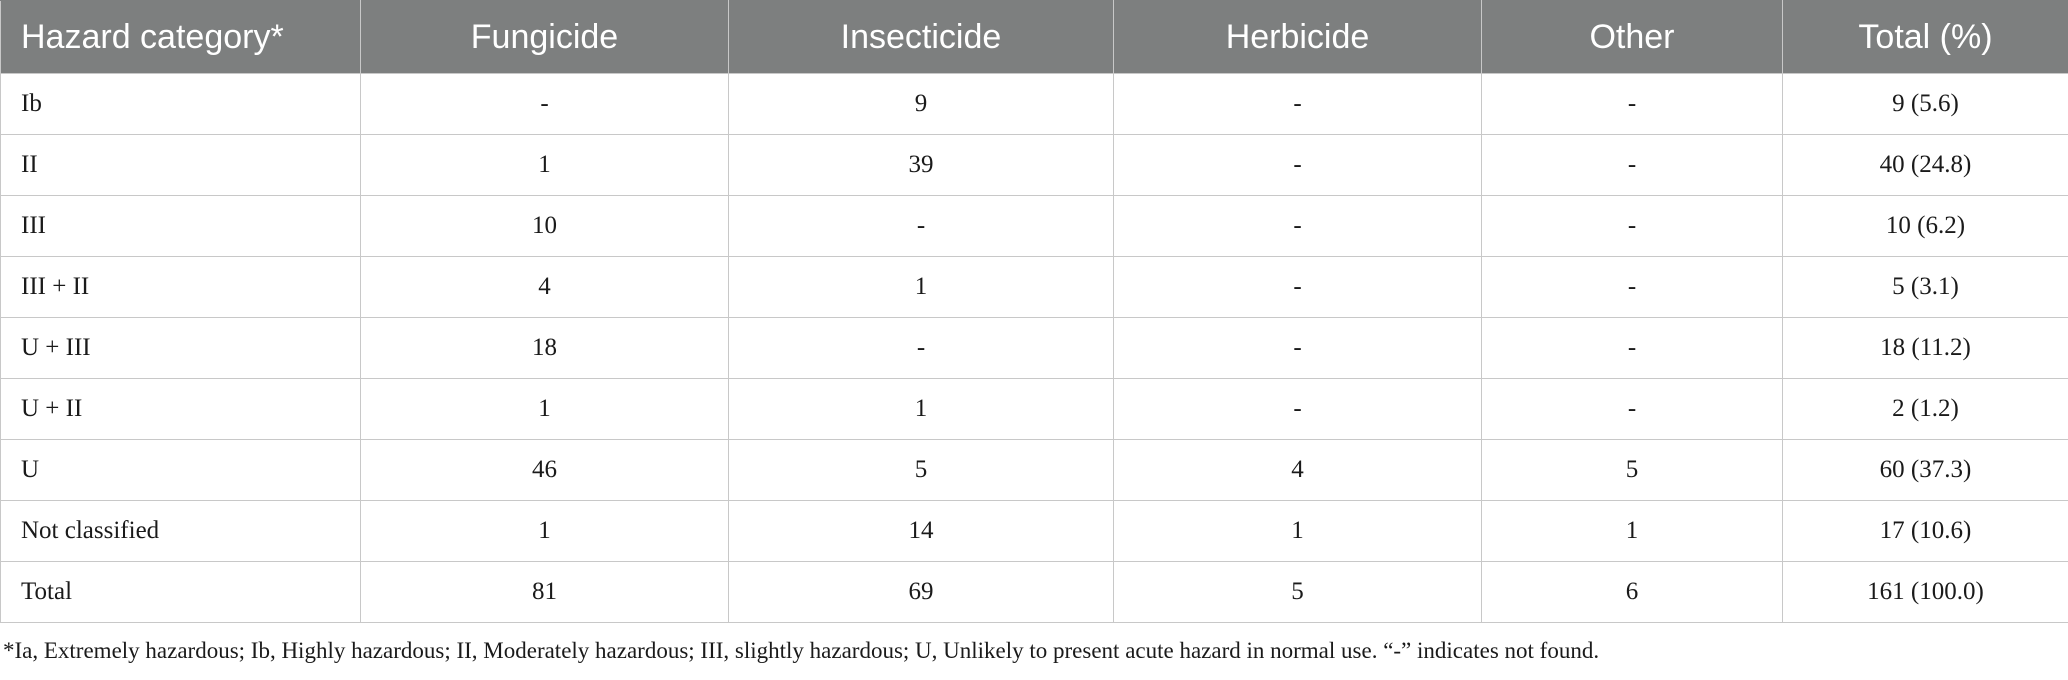 Image resolution: width=2068 pixels, height=680 pixels. What do you see at coordinates (1925, 348) in the screenshot?
I see `cell-total-percent: 18 (11.2)` at bounding box center [1925, 348].